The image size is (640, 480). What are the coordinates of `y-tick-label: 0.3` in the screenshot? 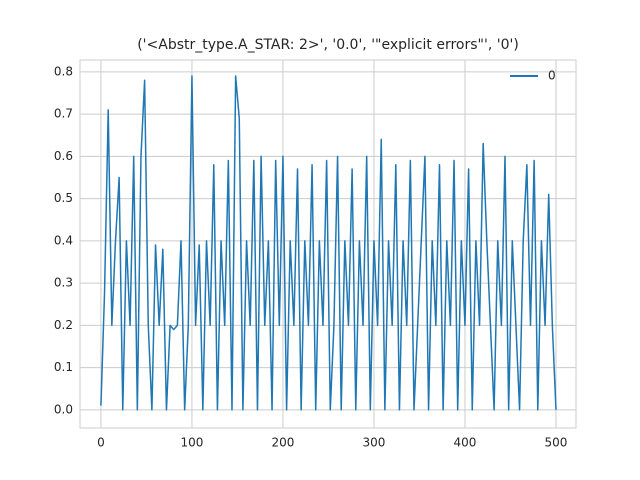 It's located at (63, 283).